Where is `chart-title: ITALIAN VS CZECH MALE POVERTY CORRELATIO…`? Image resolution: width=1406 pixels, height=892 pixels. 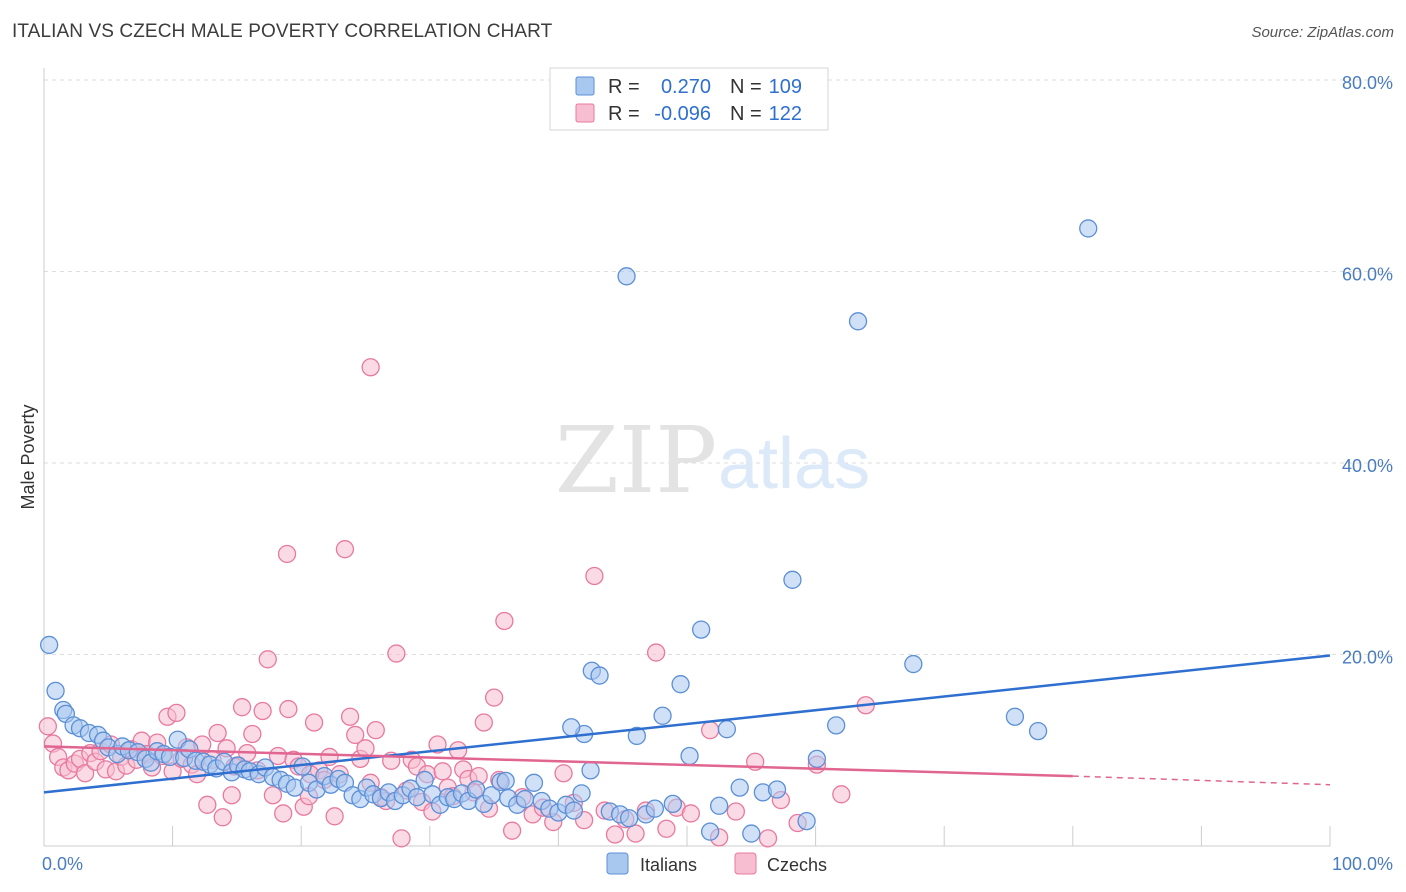
chart-title: ITALIAN VS CZECH MALE POVERTY CORRELATIO… is located at coordinates (282, 31).